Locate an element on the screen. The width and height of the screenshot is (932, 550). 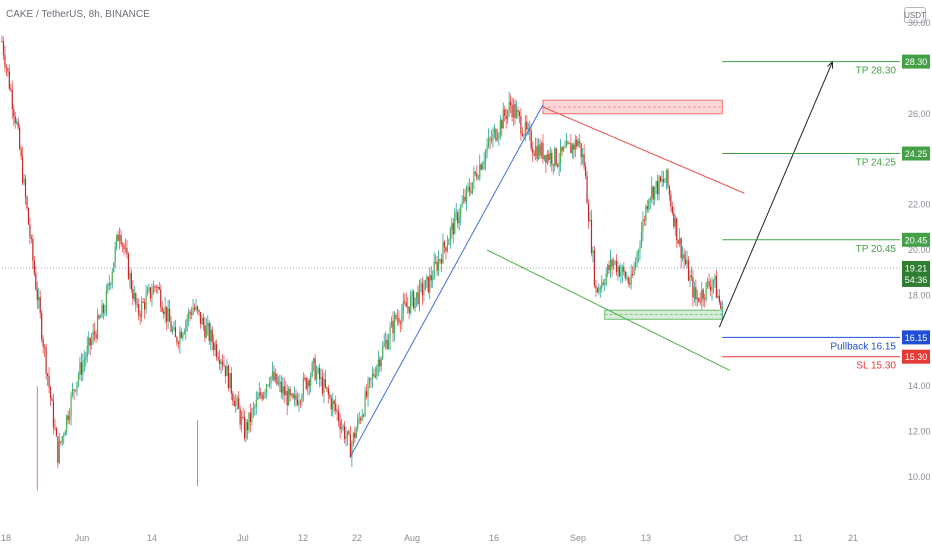
countdown-text: 54:36 is located at coordinates (916, 280).